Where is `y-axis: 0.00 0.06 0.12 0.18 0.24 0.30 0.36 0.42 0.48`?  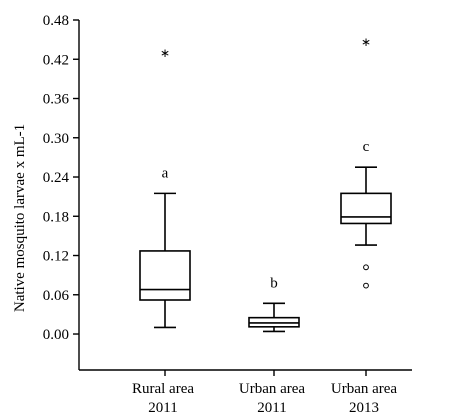 y-axis: 0.00 0.06 0.12 0.18 0.24 0.30 0.36 0.42 0.48 is located at coordinates (61, 191).